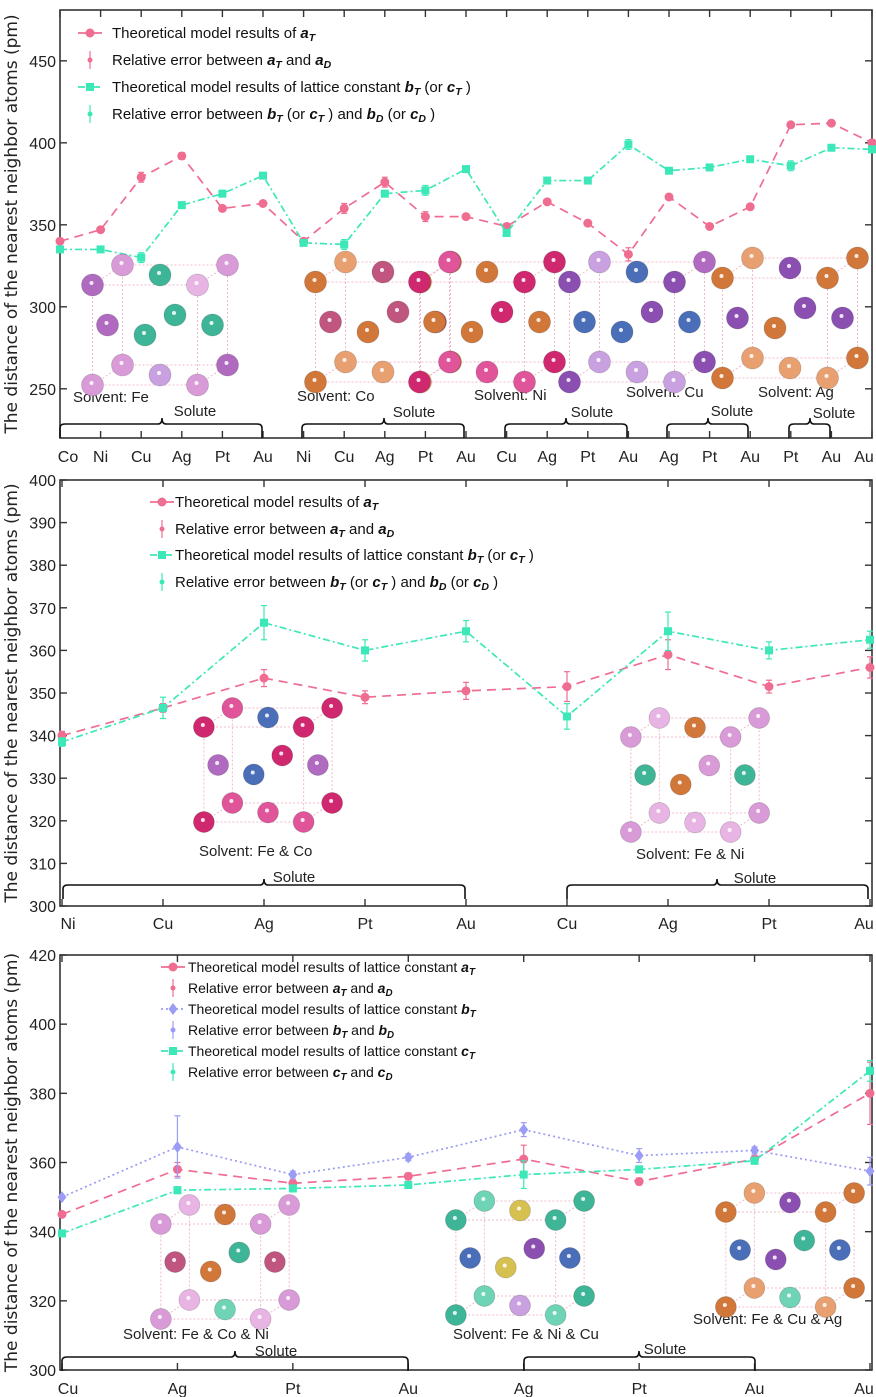 This screenshot has width=876, height=1397. I want to click on series-line, so click(466, 1163).